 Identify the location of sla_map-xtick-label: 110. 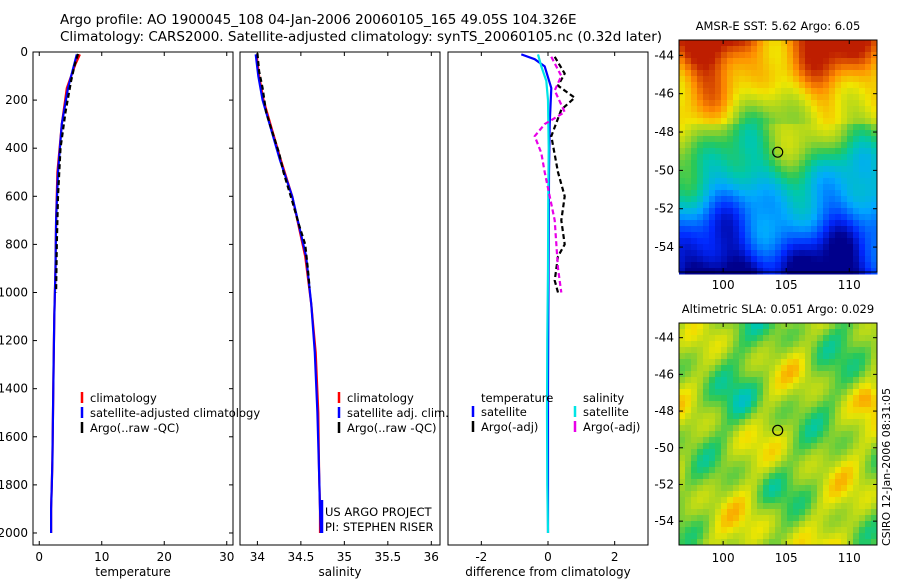
(849, 558).